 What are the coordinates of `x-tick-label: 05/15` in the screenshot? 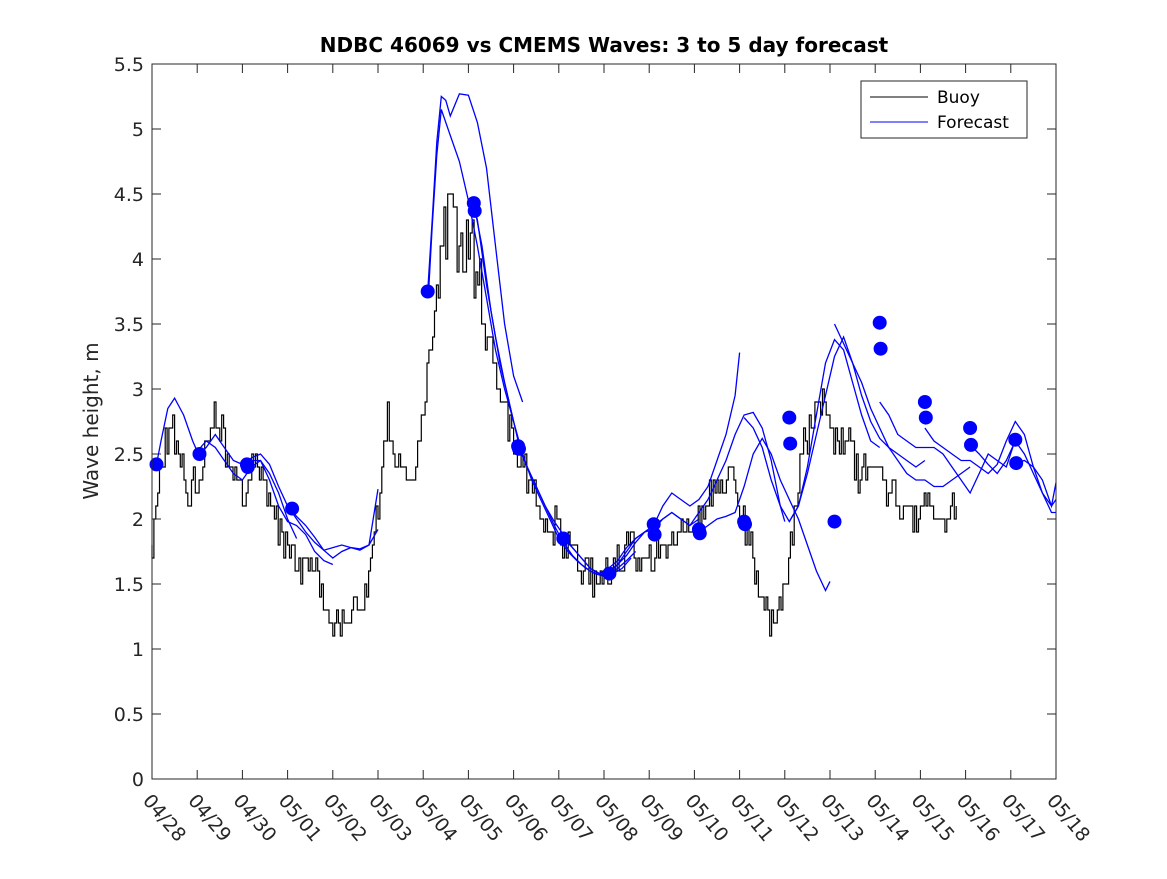 It's located at (933, 818).